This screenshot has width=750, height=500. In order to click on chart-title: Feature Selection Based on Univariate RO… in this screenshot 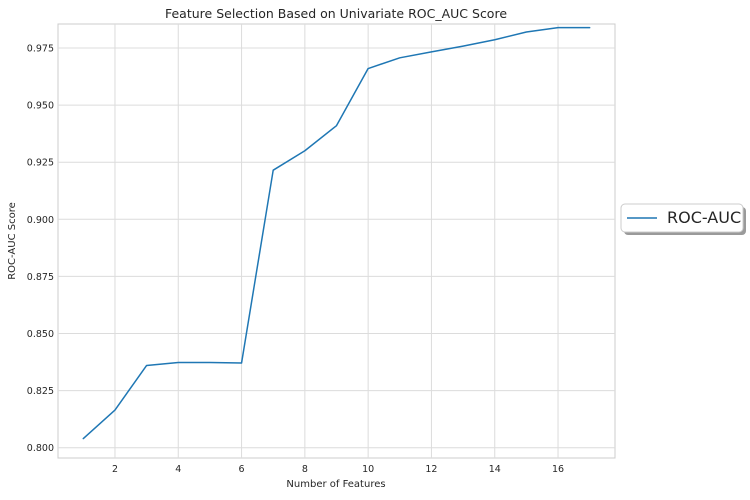, I will do `click(336, 13)`.